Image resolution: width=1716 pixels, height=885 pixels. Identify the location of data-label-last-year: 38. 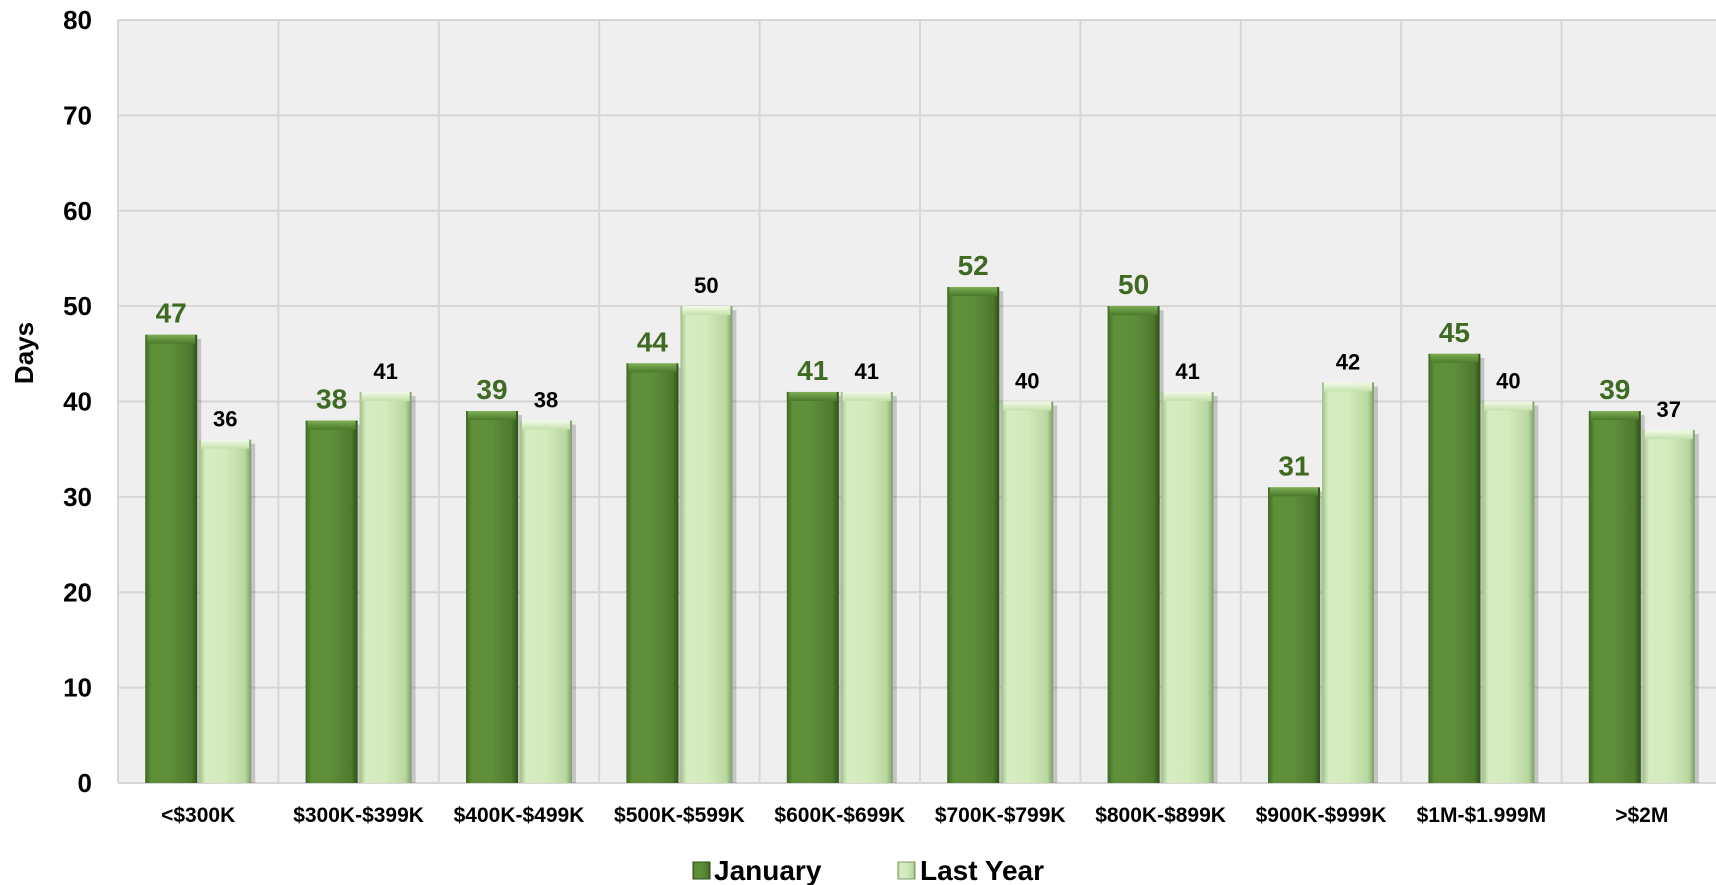
(546, 400).